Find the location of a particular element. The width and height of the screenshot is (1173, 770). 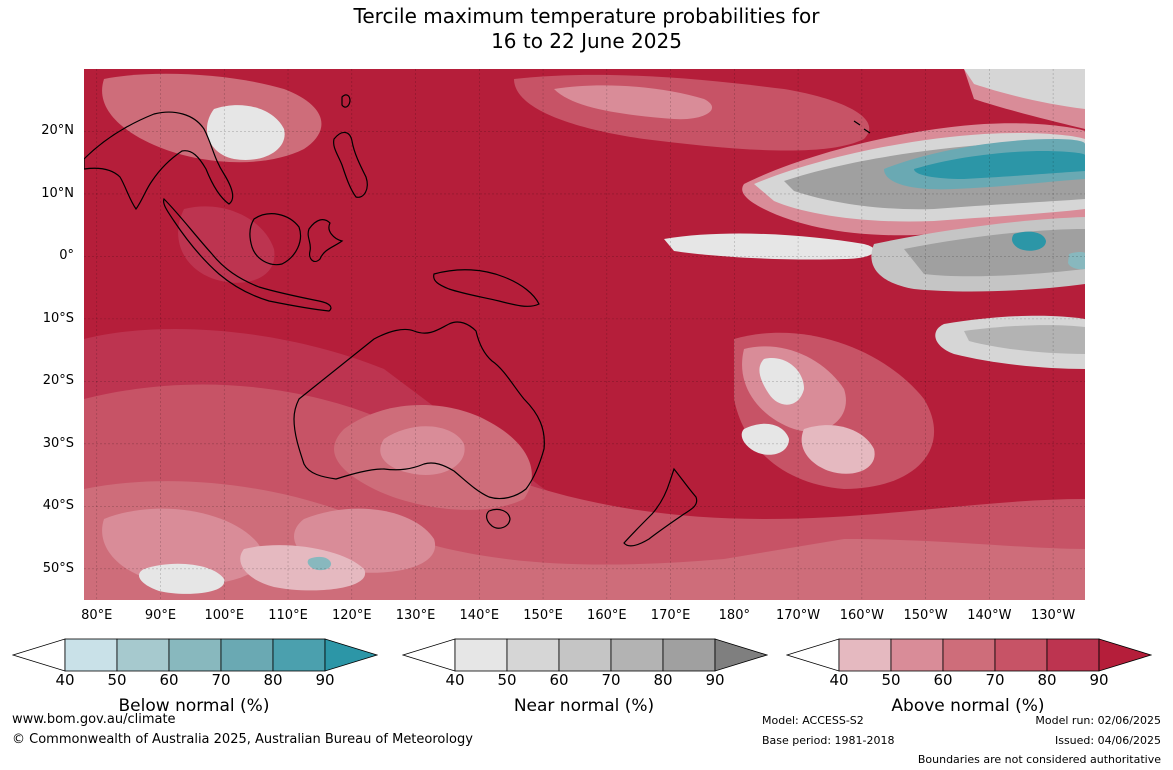

colorbar-below is located at coordinates (195, 655).